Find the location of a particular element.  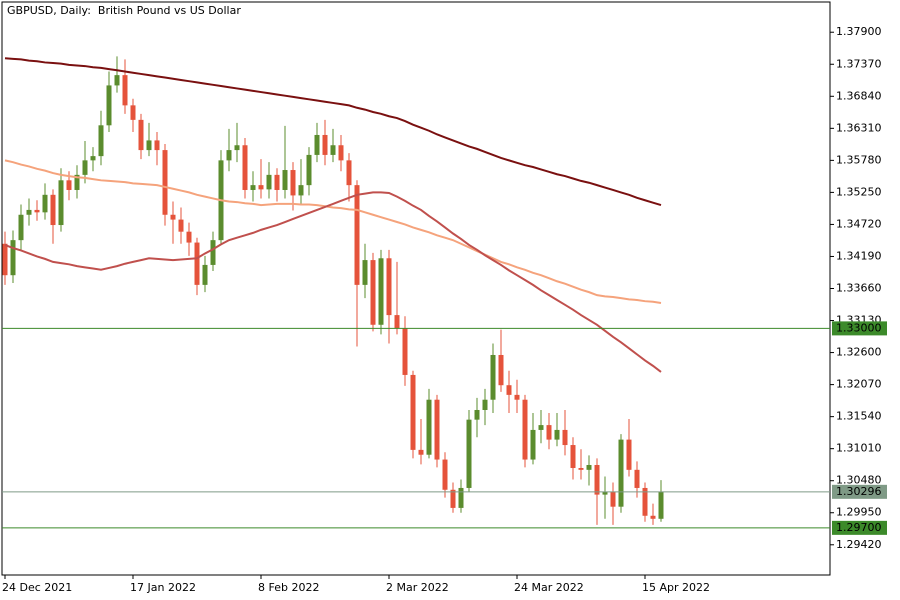

y-tick-label: 1.30480 is located at coordinates (859, 480).